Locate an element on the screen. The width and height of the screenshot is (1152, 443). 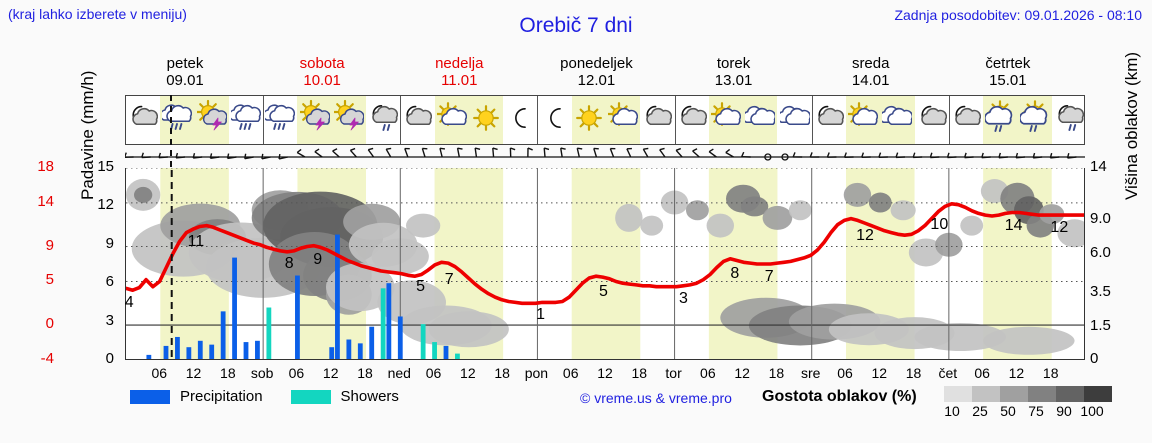
day-header-nedelja: nedelja 11.01 is located at coordinates (459, 72).